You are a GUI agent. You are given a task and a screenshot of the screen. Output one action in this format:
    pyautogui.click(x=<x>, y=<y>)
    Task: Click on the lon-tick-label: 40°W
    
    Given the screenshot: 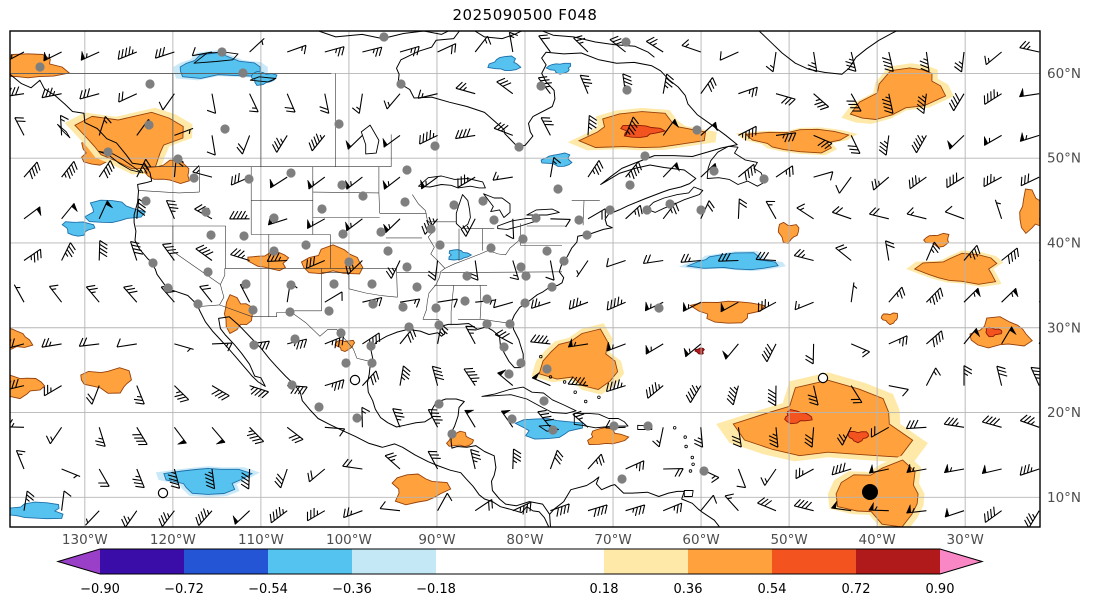 What is the action you would take?
    pyautogui.click(x=876, y=540)
    